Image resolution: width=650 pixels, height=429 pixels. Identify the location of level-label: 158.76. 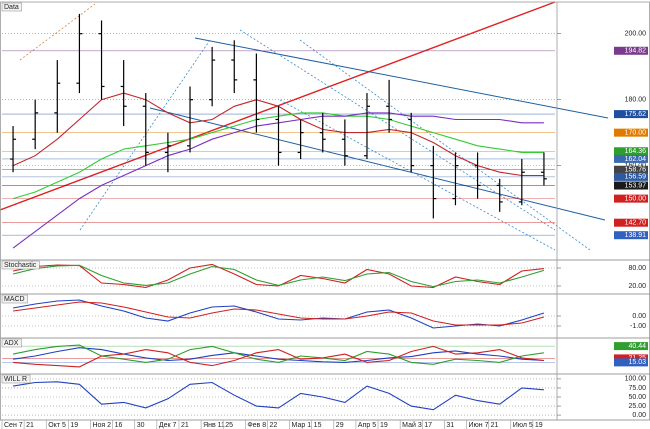
(636, 170).